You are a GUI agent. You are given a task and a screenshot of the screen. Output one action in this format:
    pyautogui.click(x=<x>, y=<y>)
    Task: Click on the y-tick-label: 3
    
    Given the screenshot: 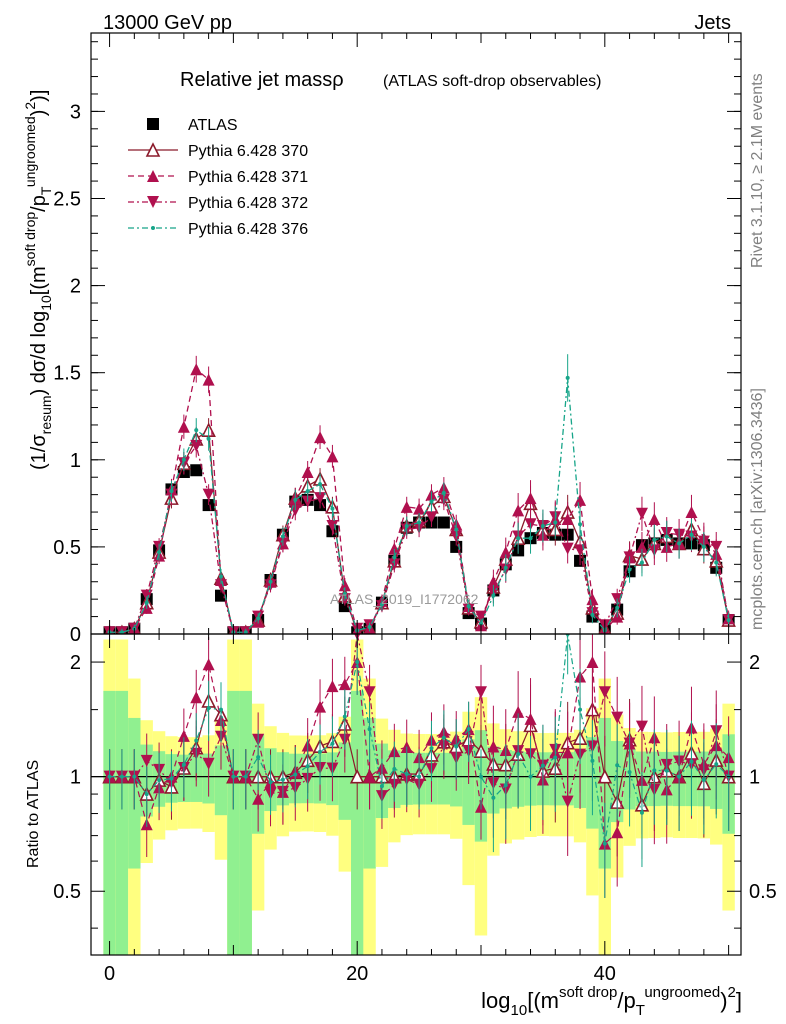 What is the action you would take?
    pyautogui.click(x=75, y=112)
    